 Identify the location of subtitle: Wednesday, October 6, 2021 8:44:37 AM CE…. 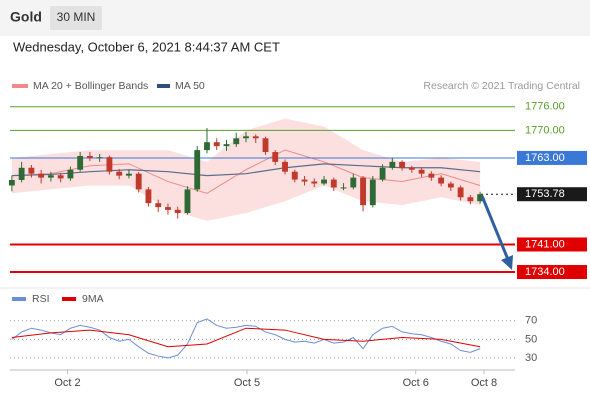
(146, 46).